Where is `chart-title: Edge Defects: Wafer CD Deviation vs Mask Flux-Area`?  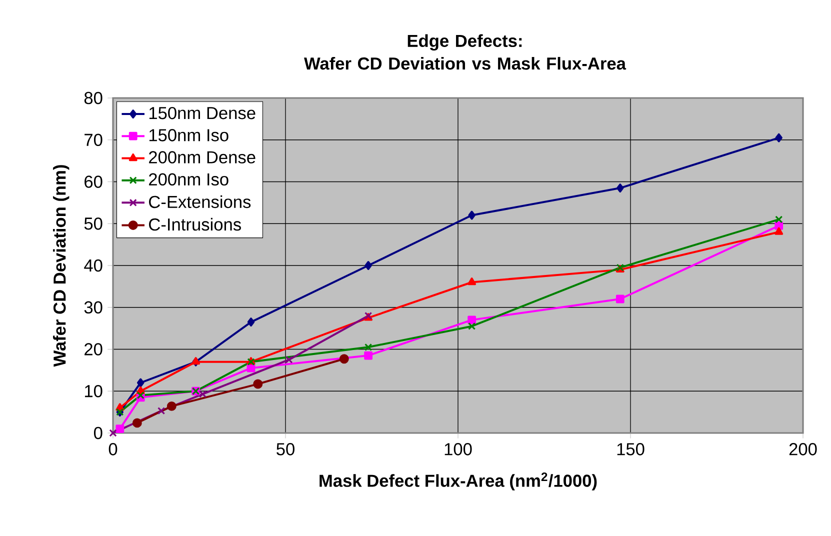
chart-title: Edge Defects: Wafer CD Deviation vs Mask Flux-Area is located at coordinates (465, 52).